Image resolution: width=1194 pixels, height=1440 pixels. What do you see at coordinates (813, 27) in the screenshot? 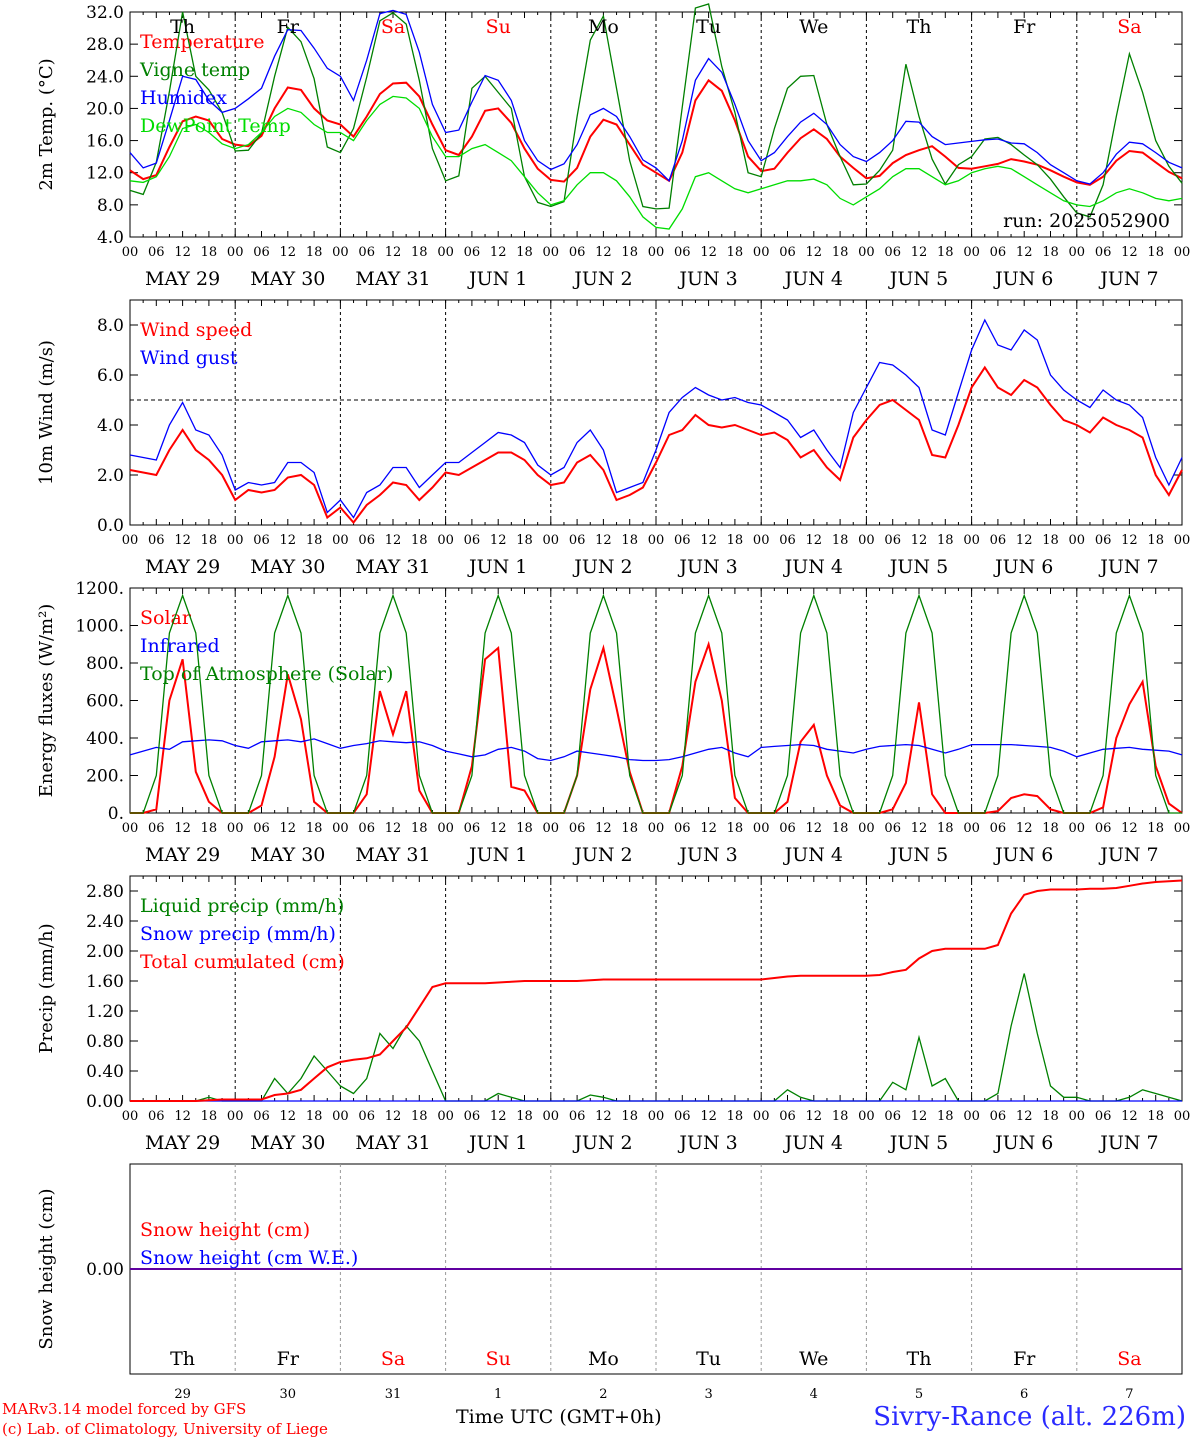
I see `weekday-label: We` at bounding box center [813, 27].